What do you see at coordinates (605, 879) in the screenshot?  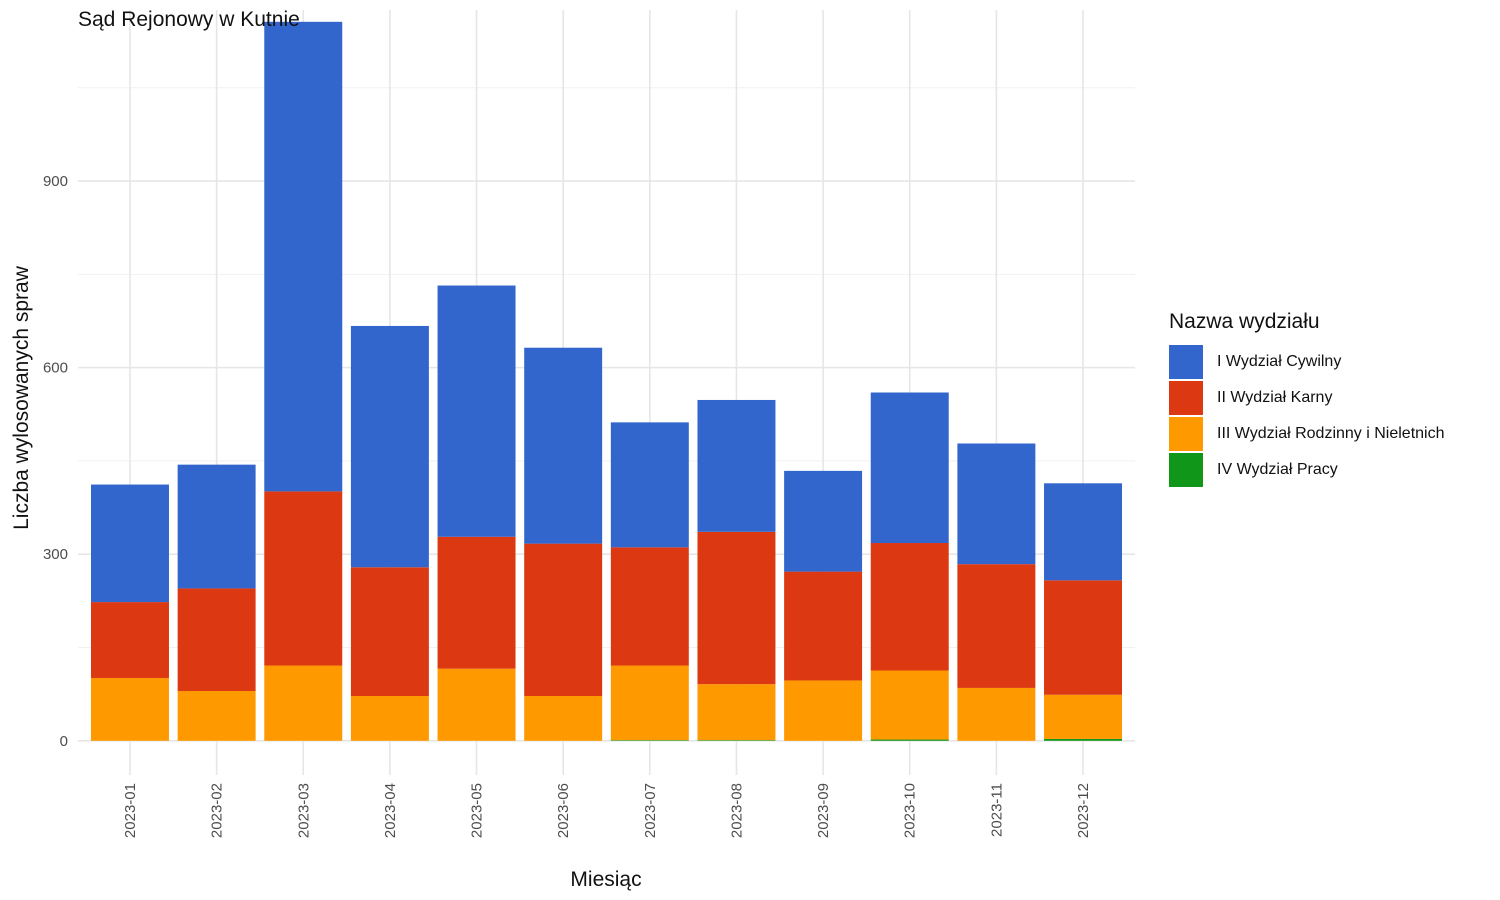 I see `x-axis-label: Miesiąc` at bounding box center [605, 879].